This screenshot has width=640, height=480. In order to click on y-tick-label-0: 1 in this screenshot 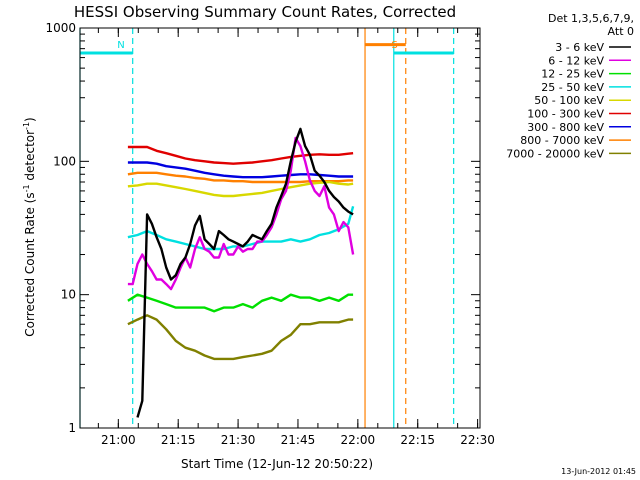, I will do `click(72, 428)`.